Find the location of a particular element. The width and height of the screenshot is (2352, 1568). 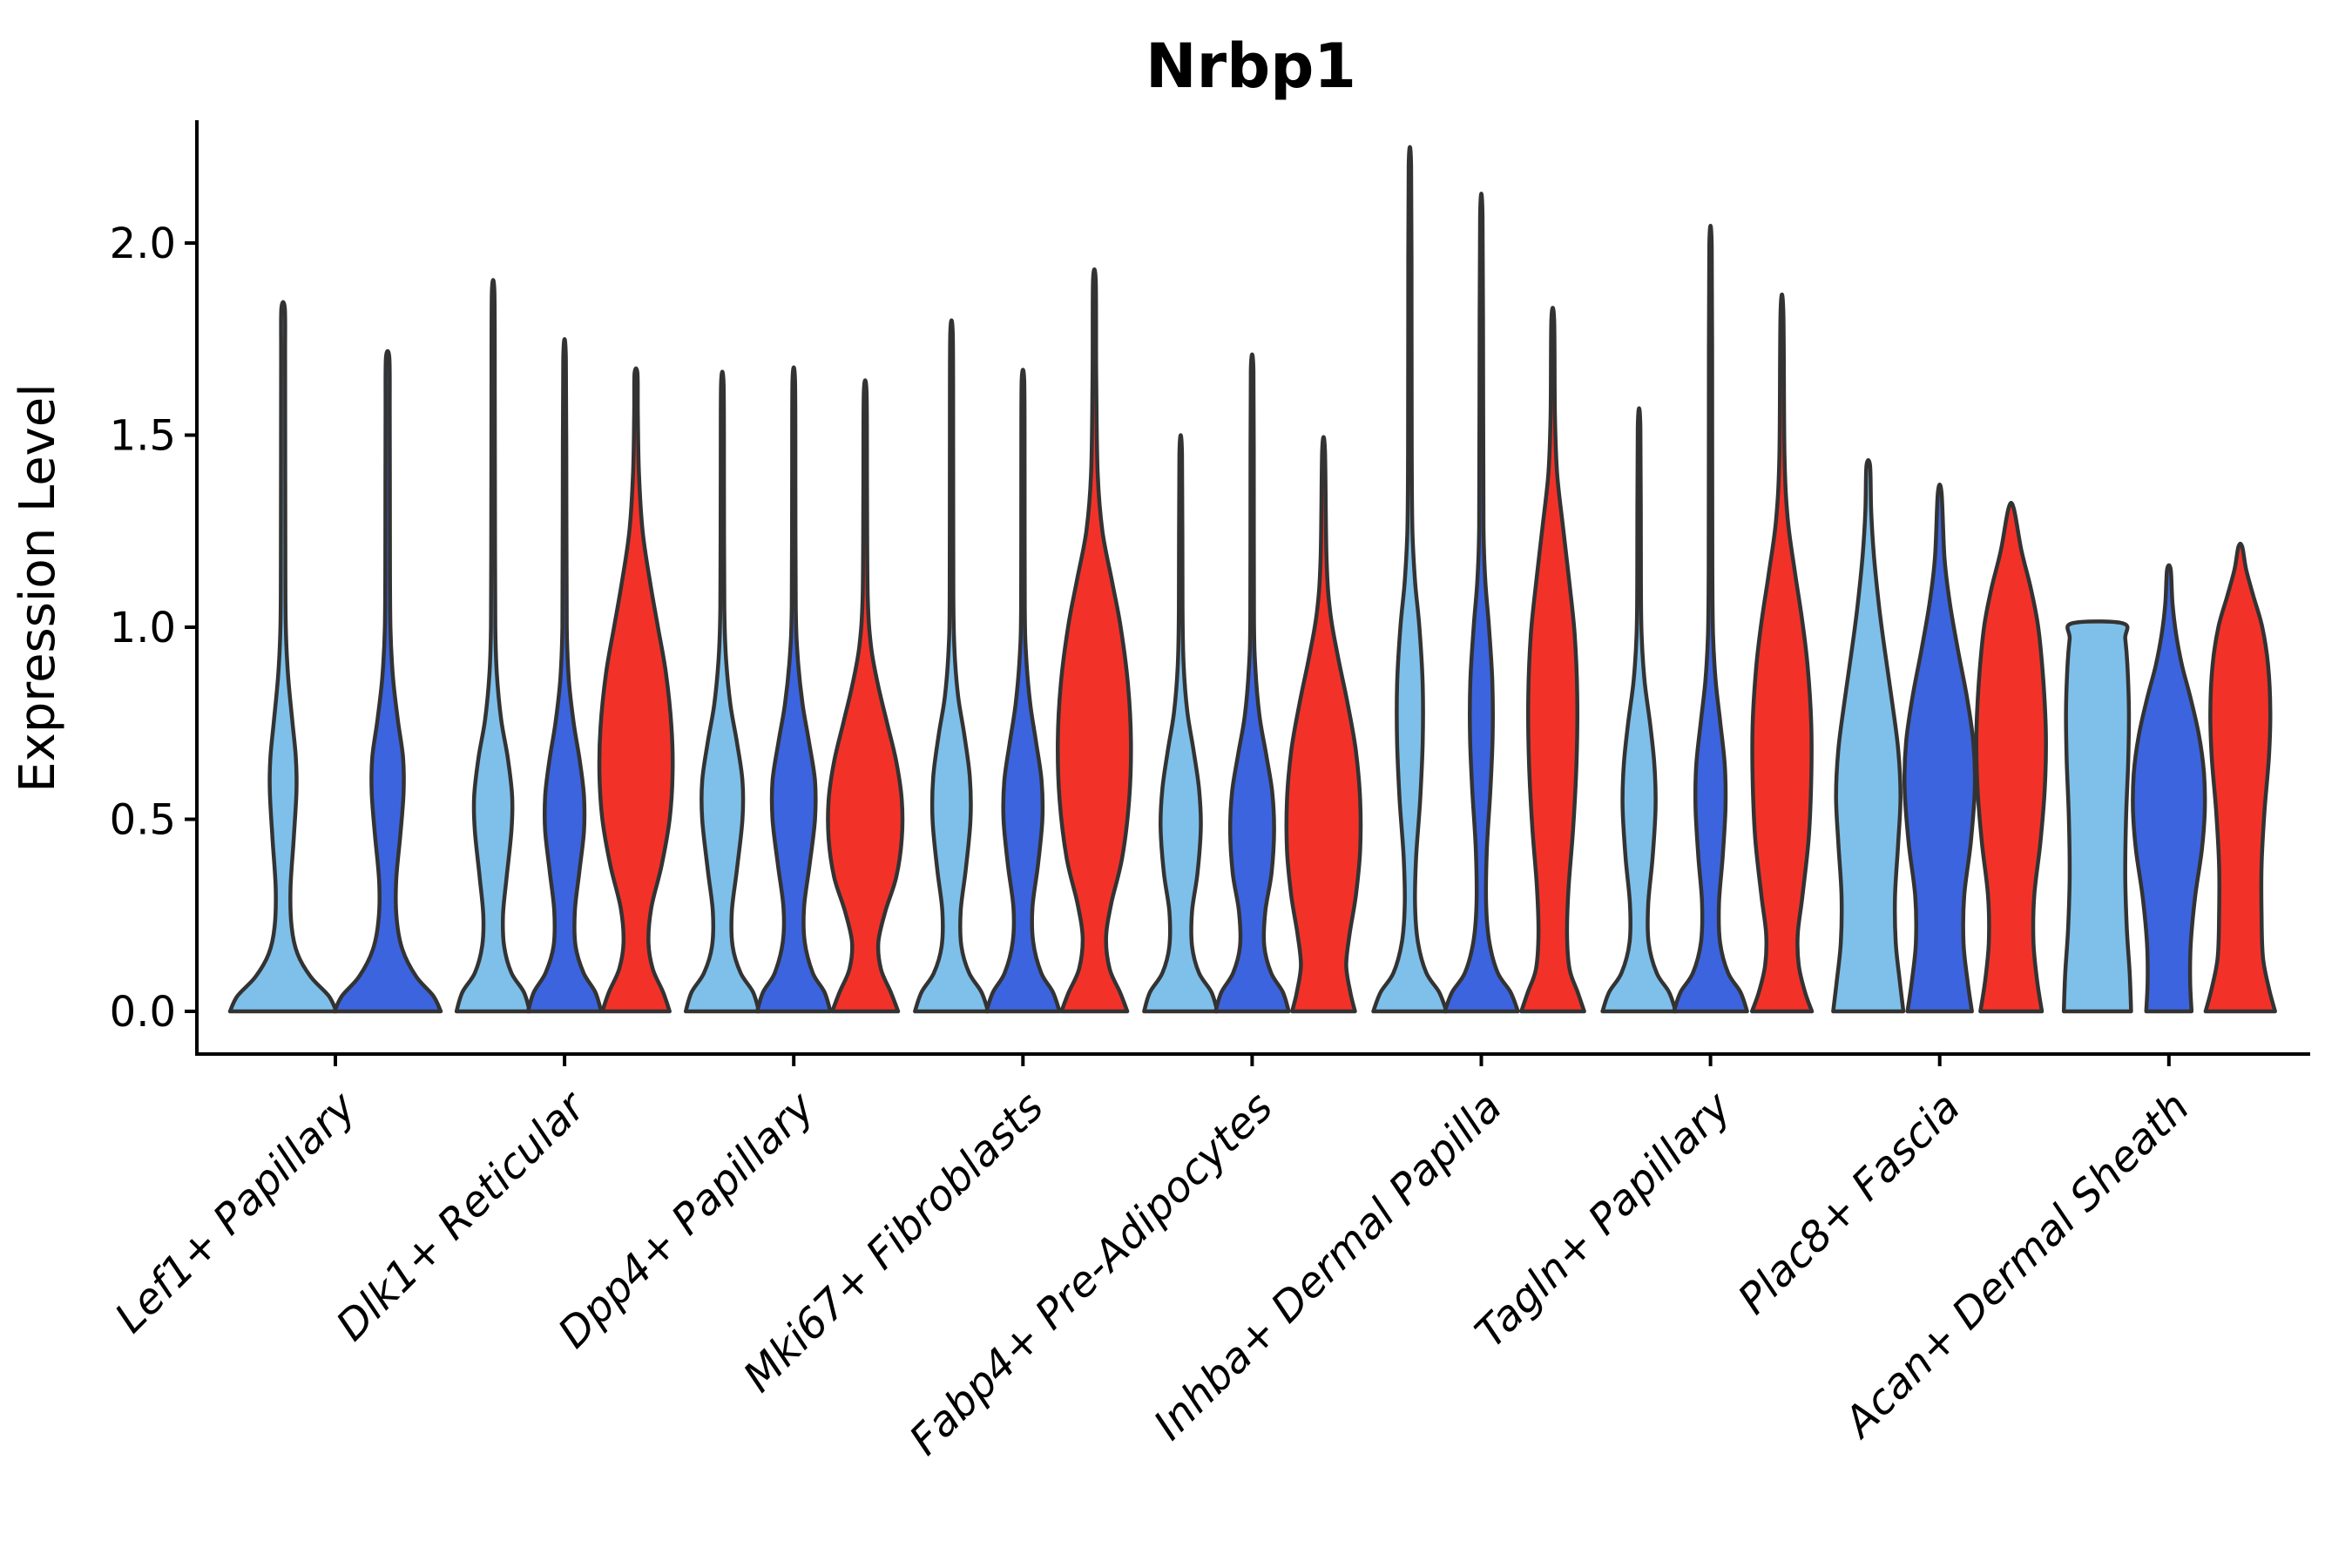

y-axis-ticks: 0.0 0.5 1.0 1.5 2.0 is located at coordinates (153, 628).